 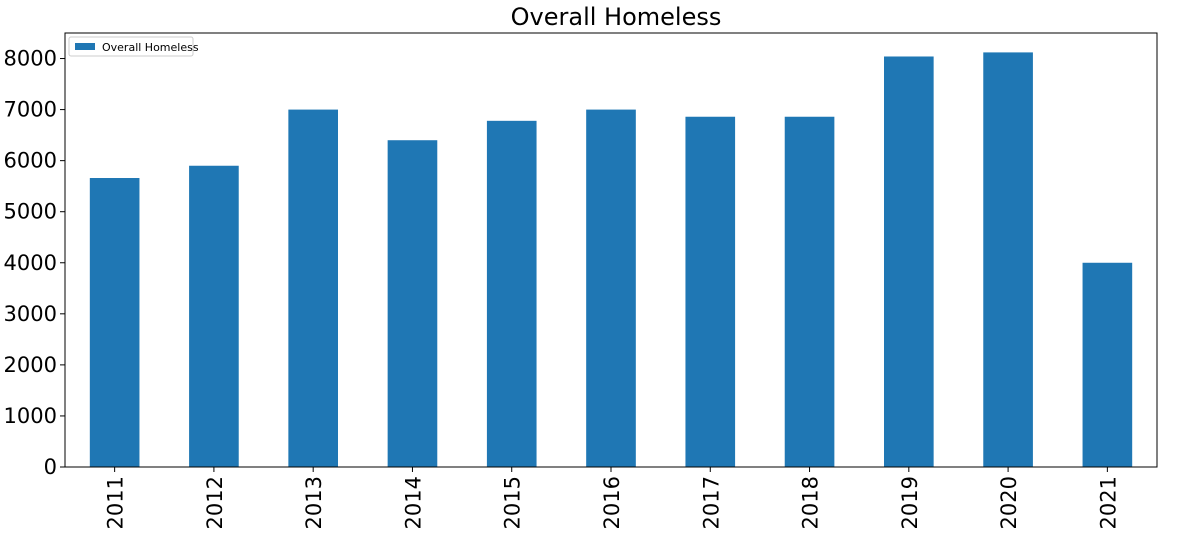 What do you see at coordinates (413, 502) in the screenshot?
I see `x-tick-label-2014: 2014` at bounding box center [413, 502].